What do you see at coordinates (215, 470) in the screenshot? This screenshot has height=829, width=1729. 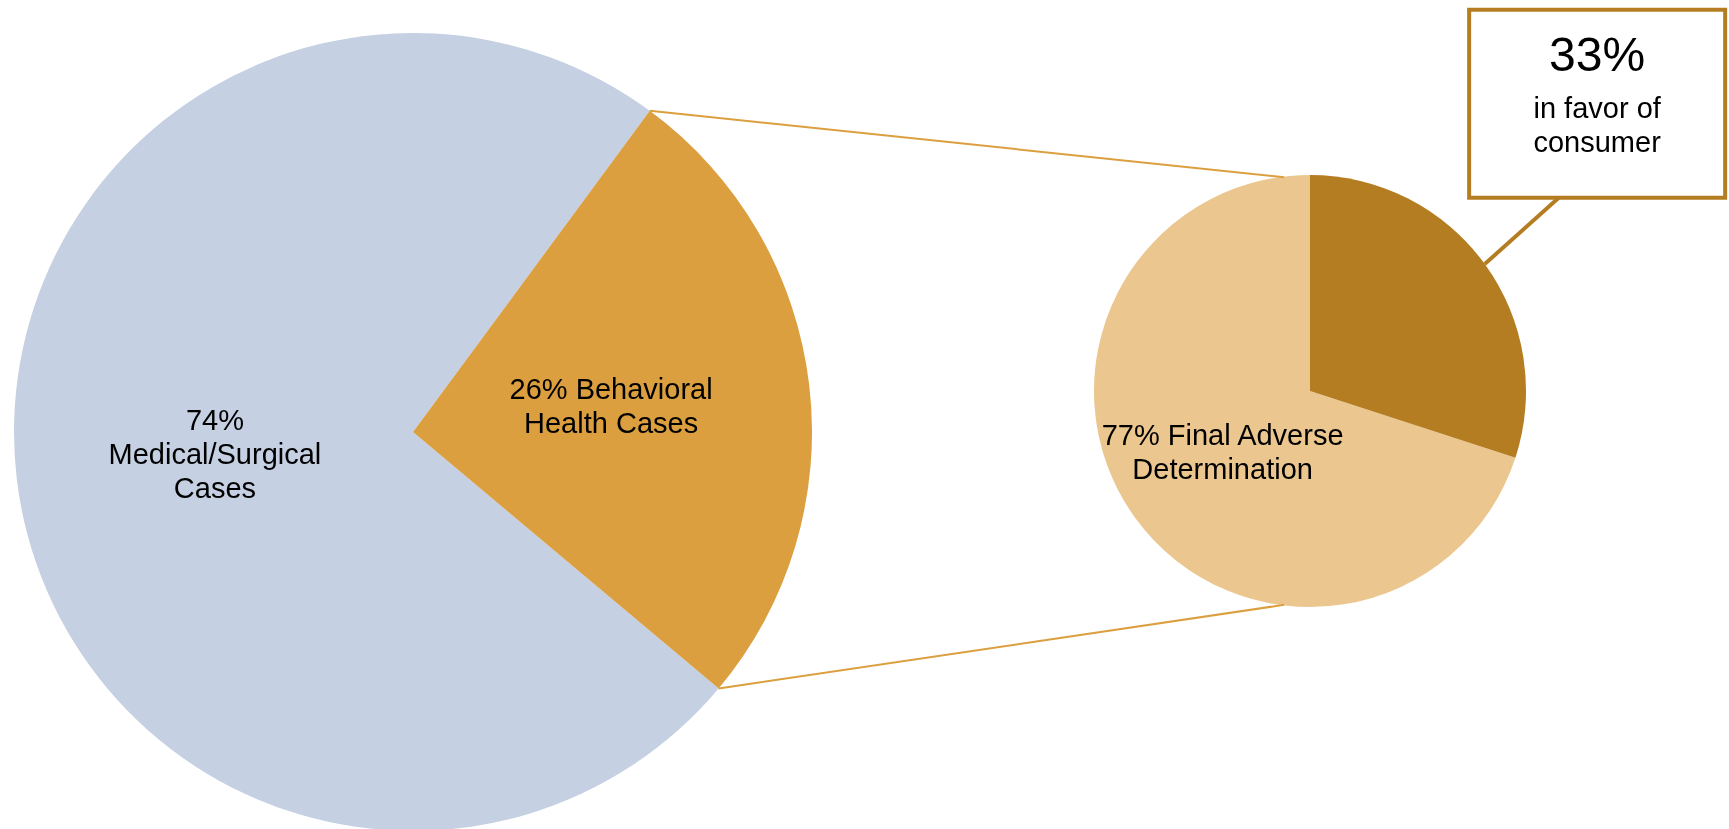 I see `slice-label: Medical/Surgical Cases` at bounding box center [215, 470].